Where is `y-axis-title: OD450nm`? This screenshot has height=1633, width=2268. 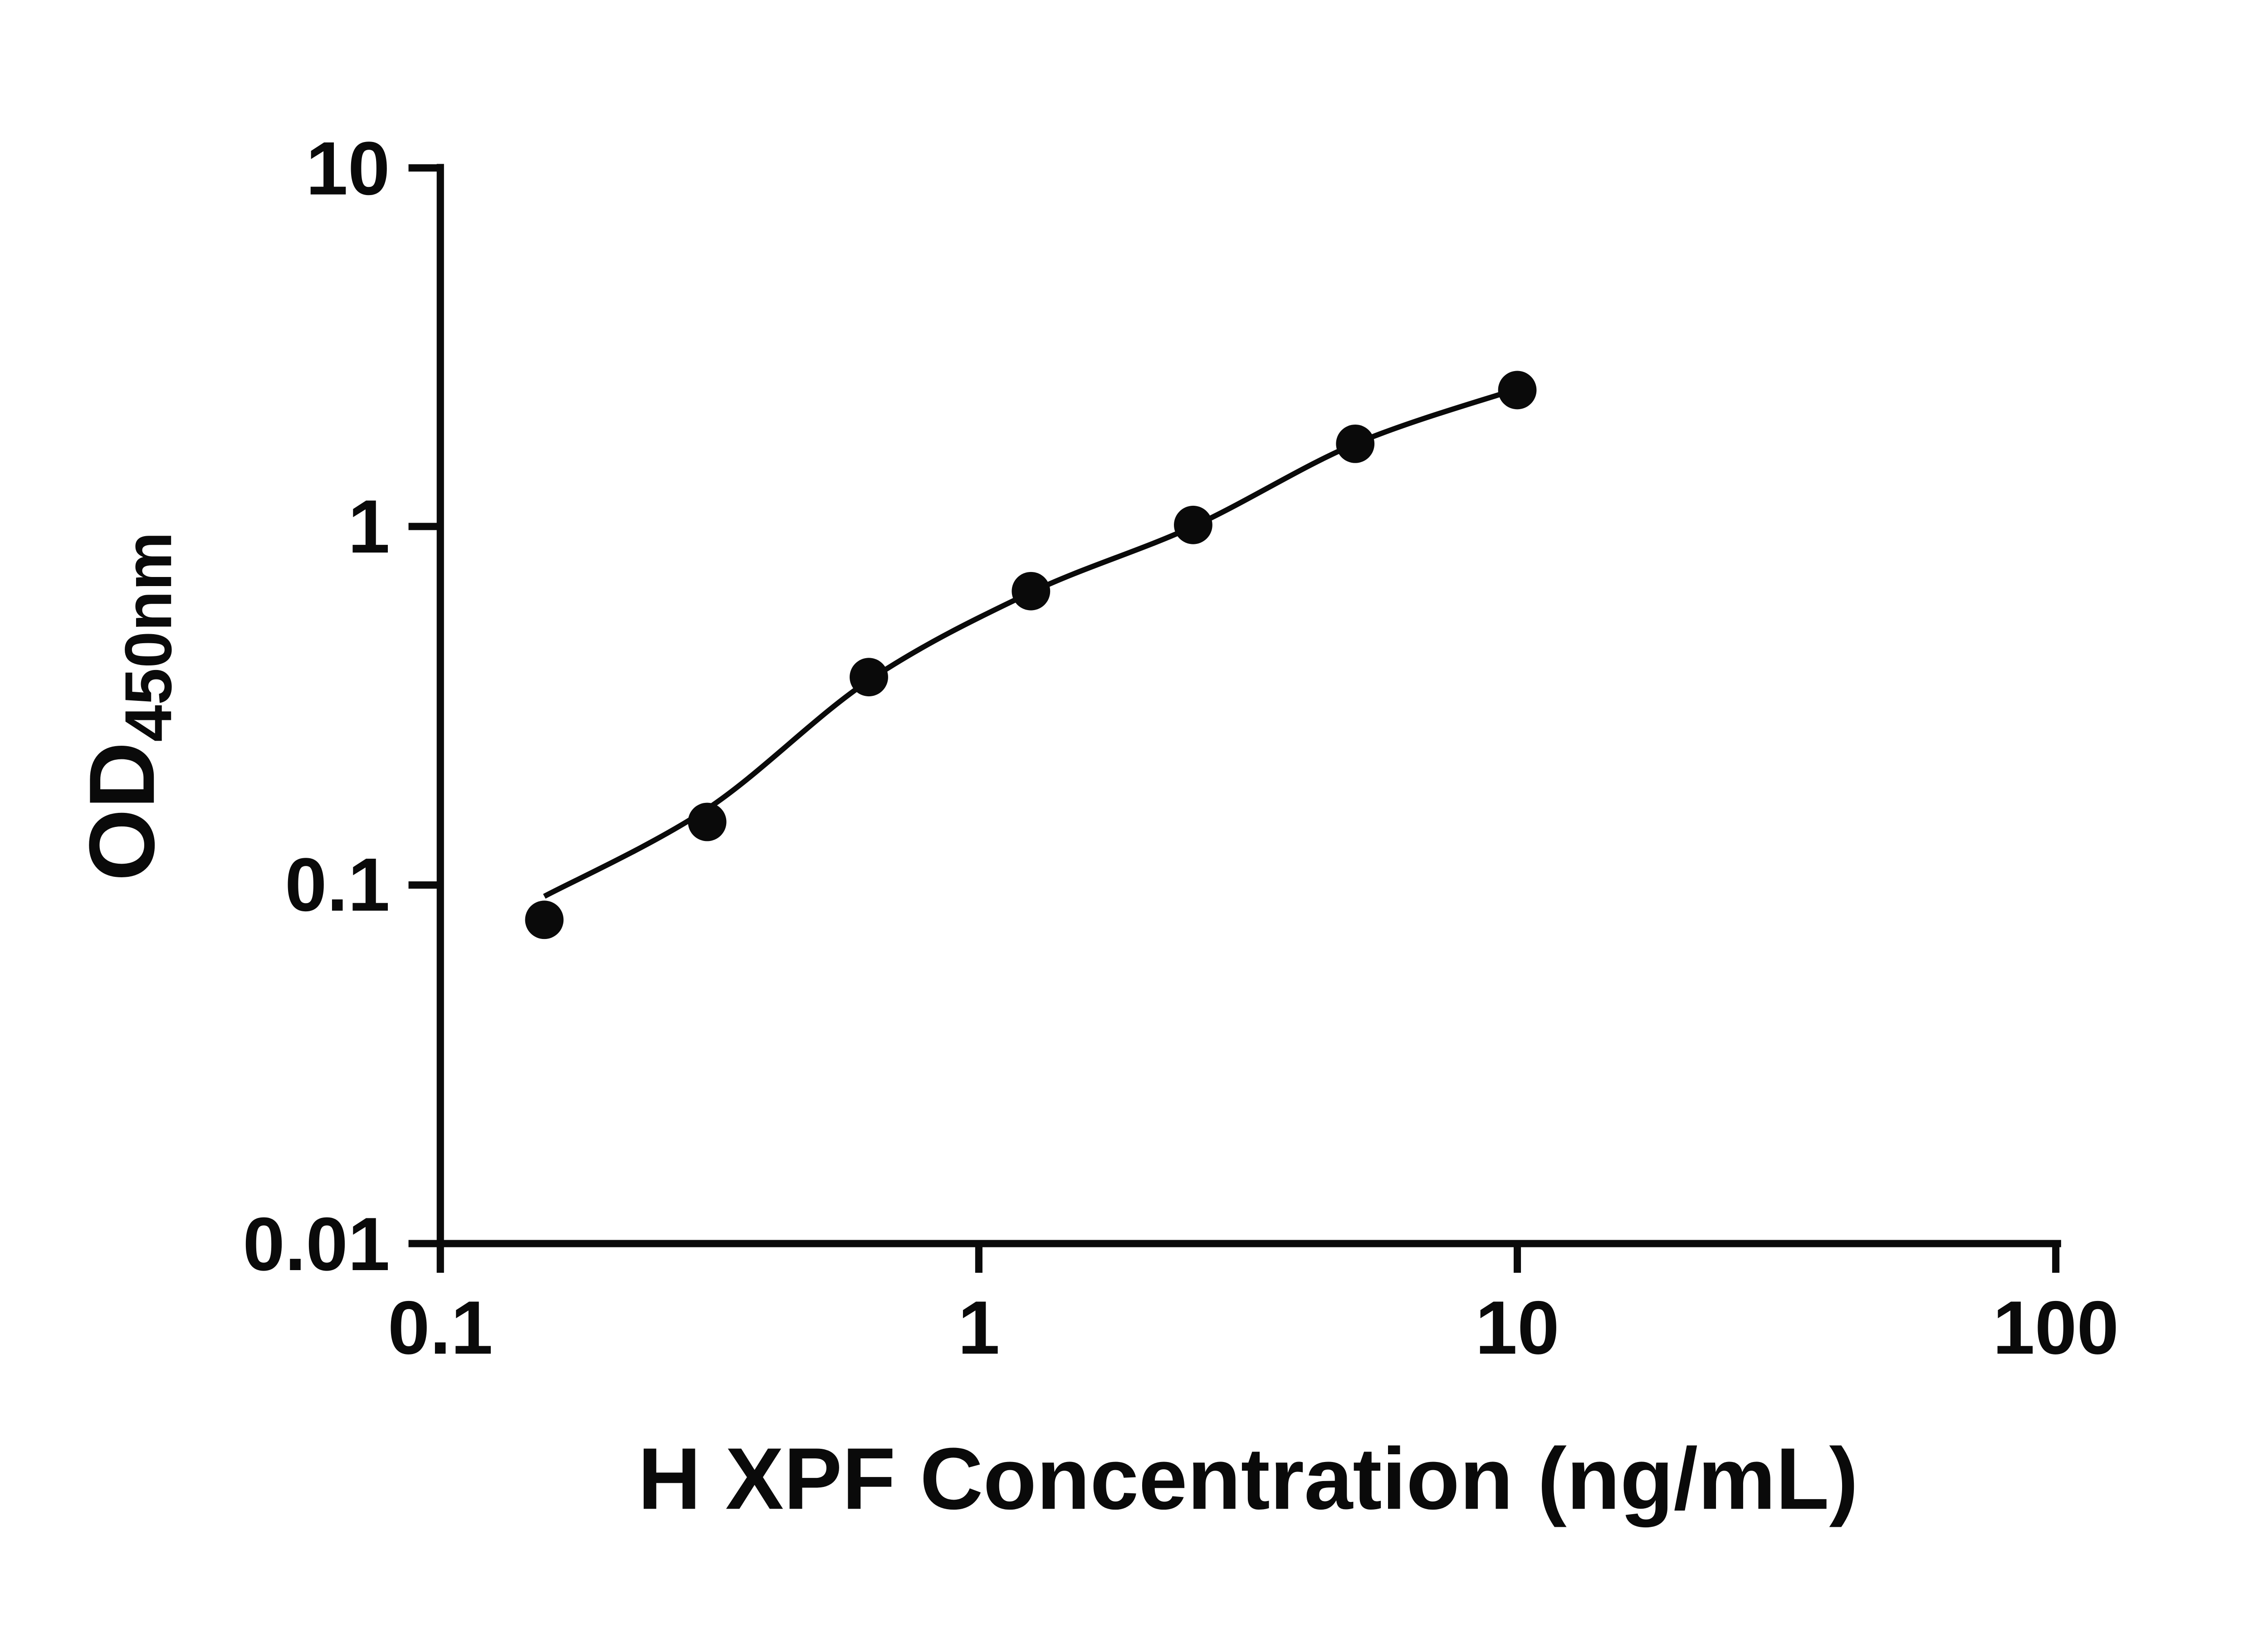
y-axis-title: OD450nm is located at coordinates (128, 706).